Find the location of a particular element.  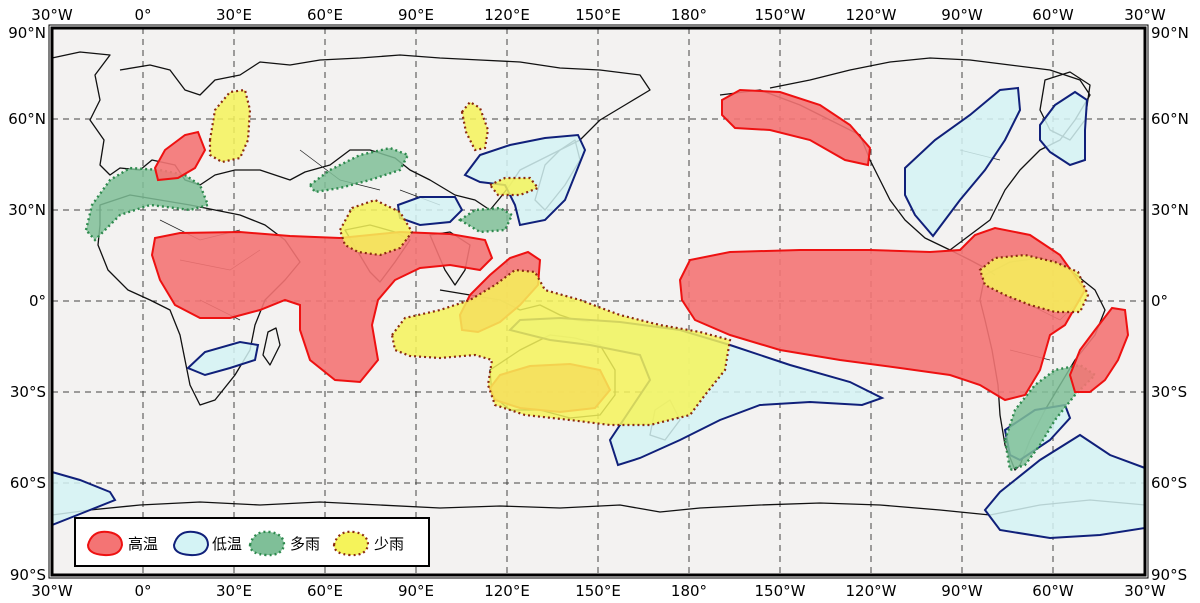

coastline-antarctica is located at coordinates (598, 507).